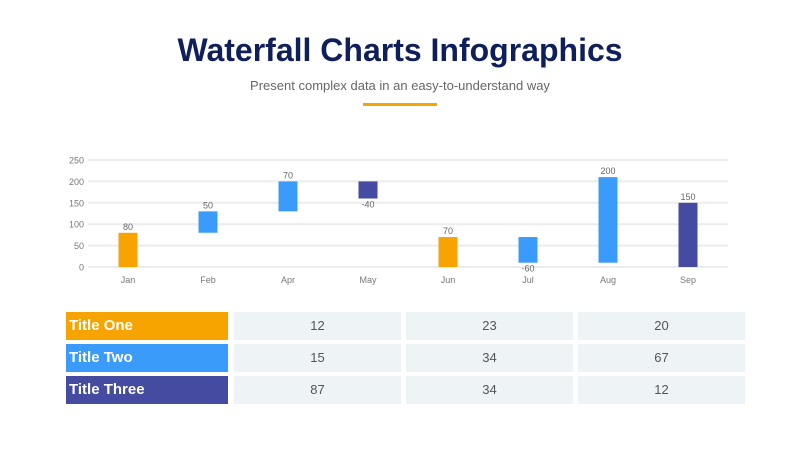 The image size is (800, 449). Describe the element at coordinates (527, 269) in the screenshot. I see `data-label: -60` at that location.